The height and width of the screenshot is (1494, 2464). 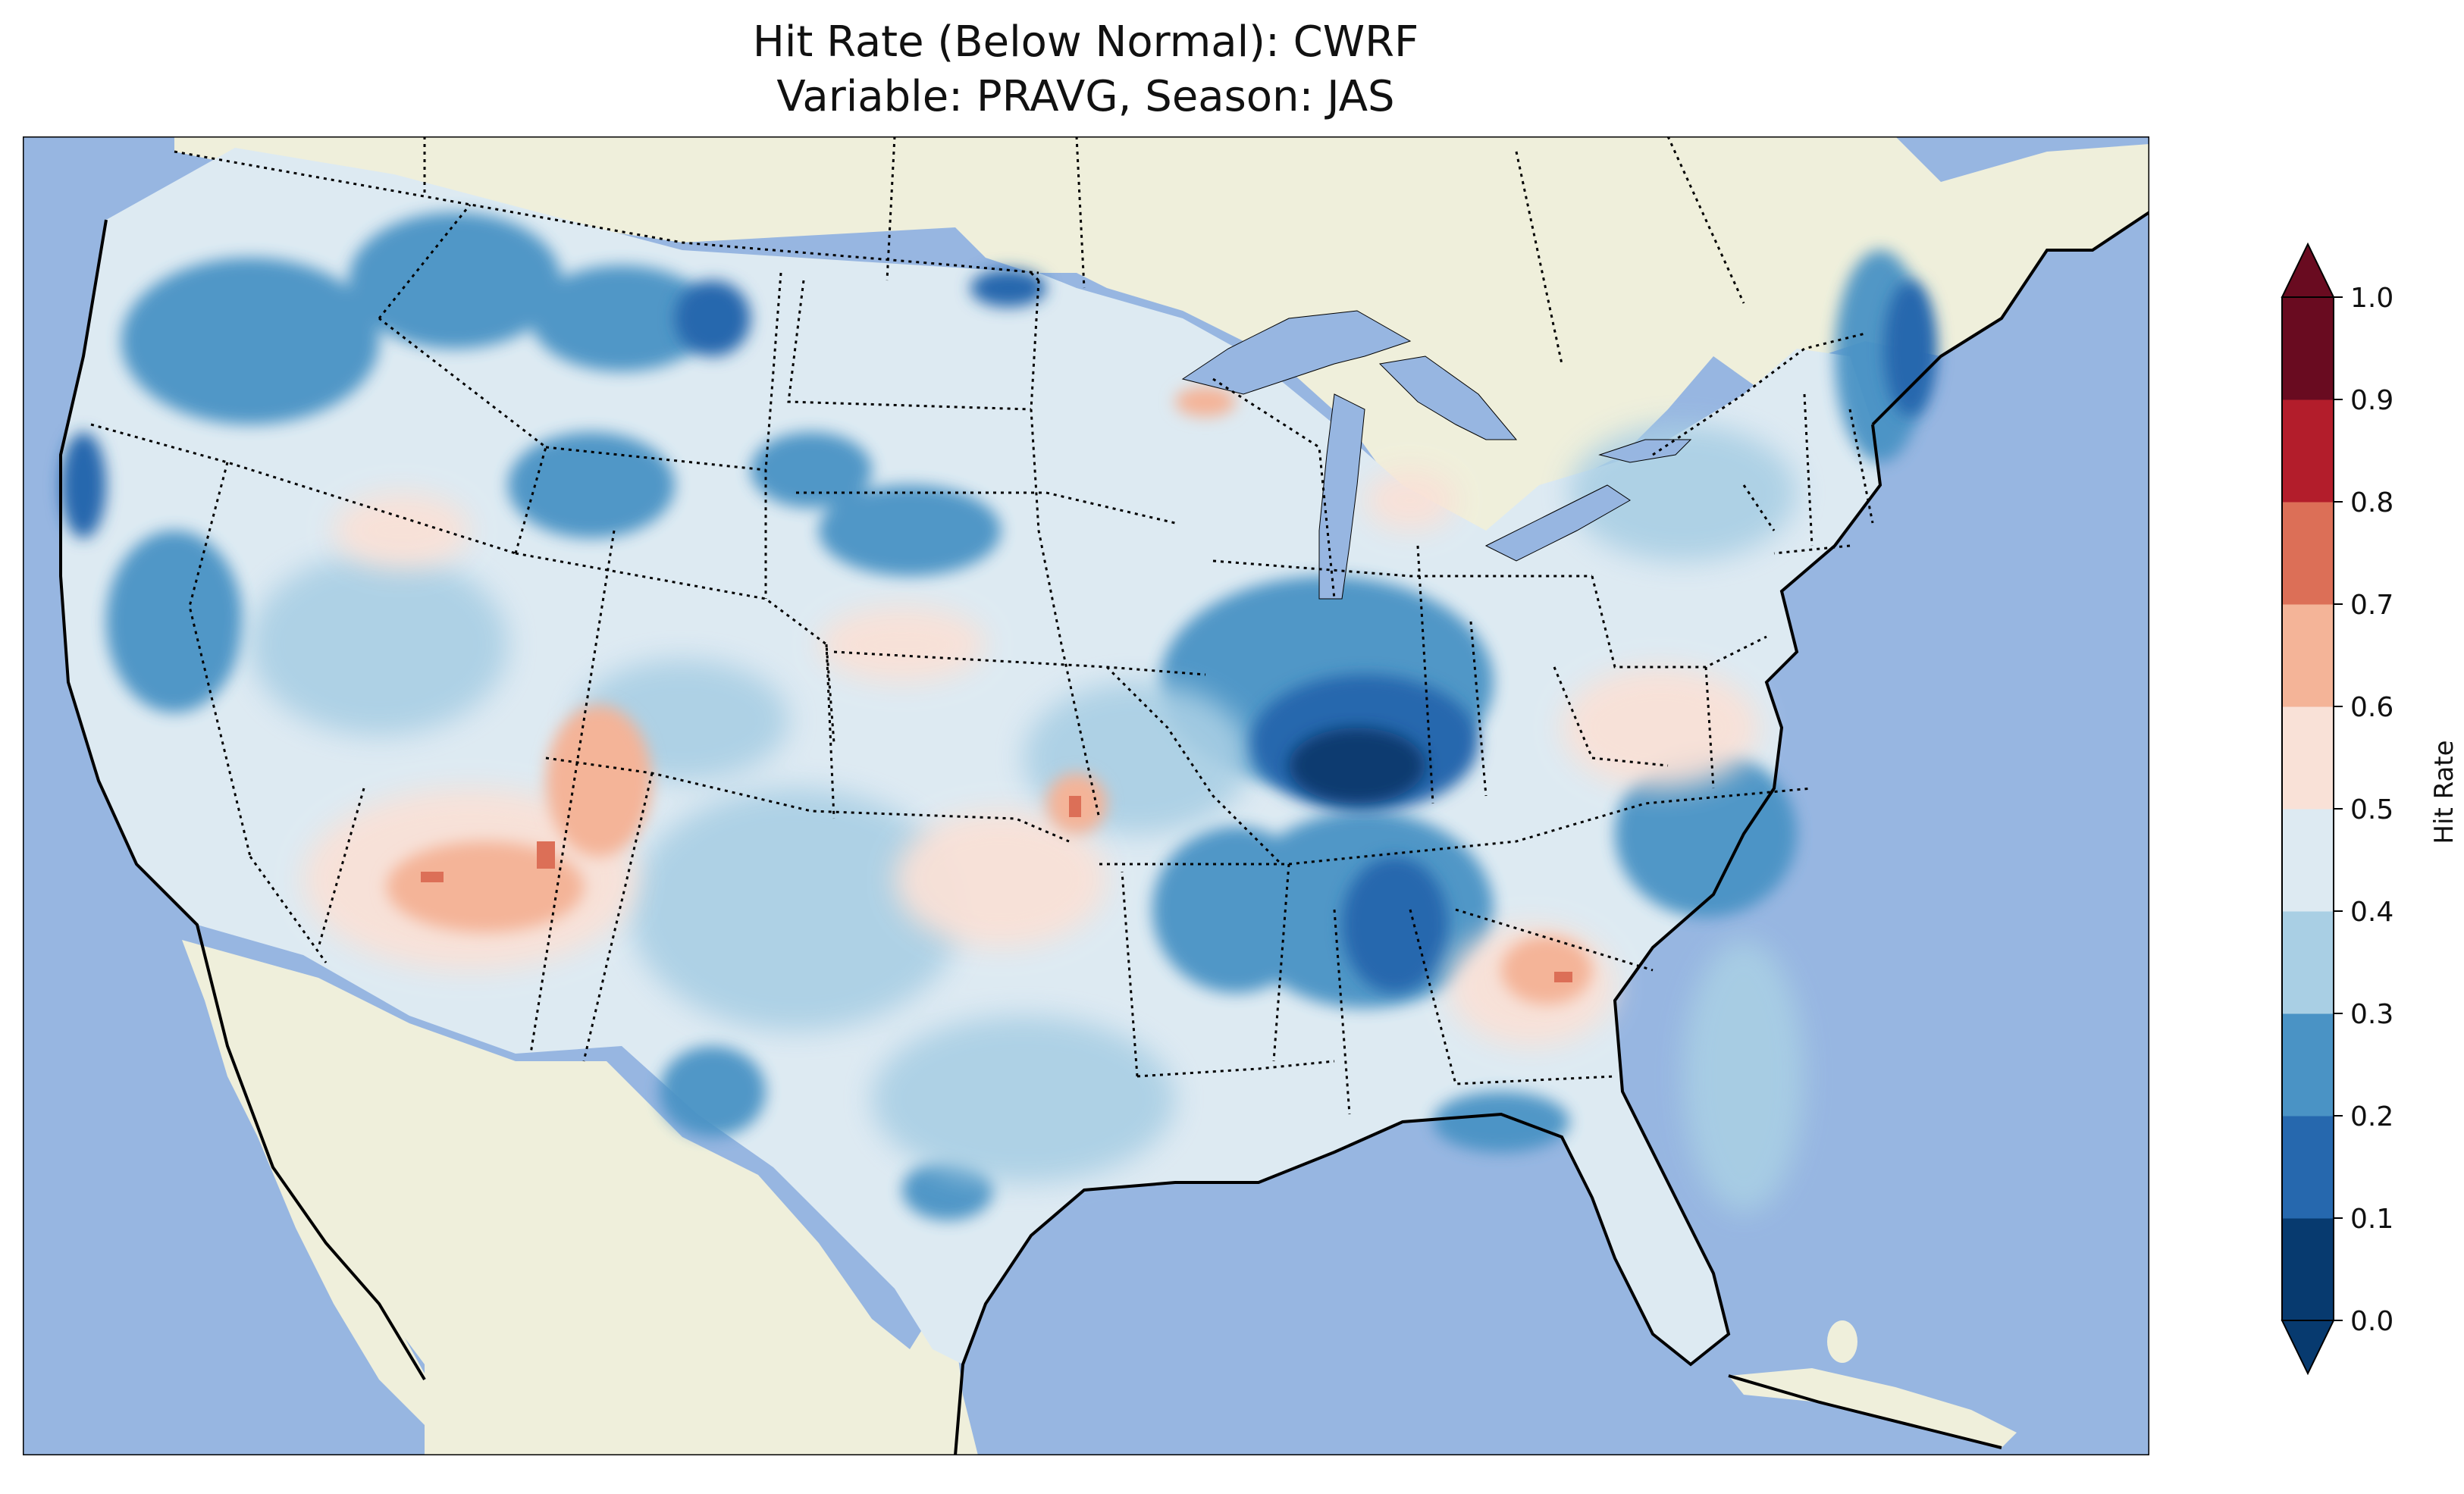 I want to click on colorbar-label: Hit Rate, so click(x=2444, y=792).